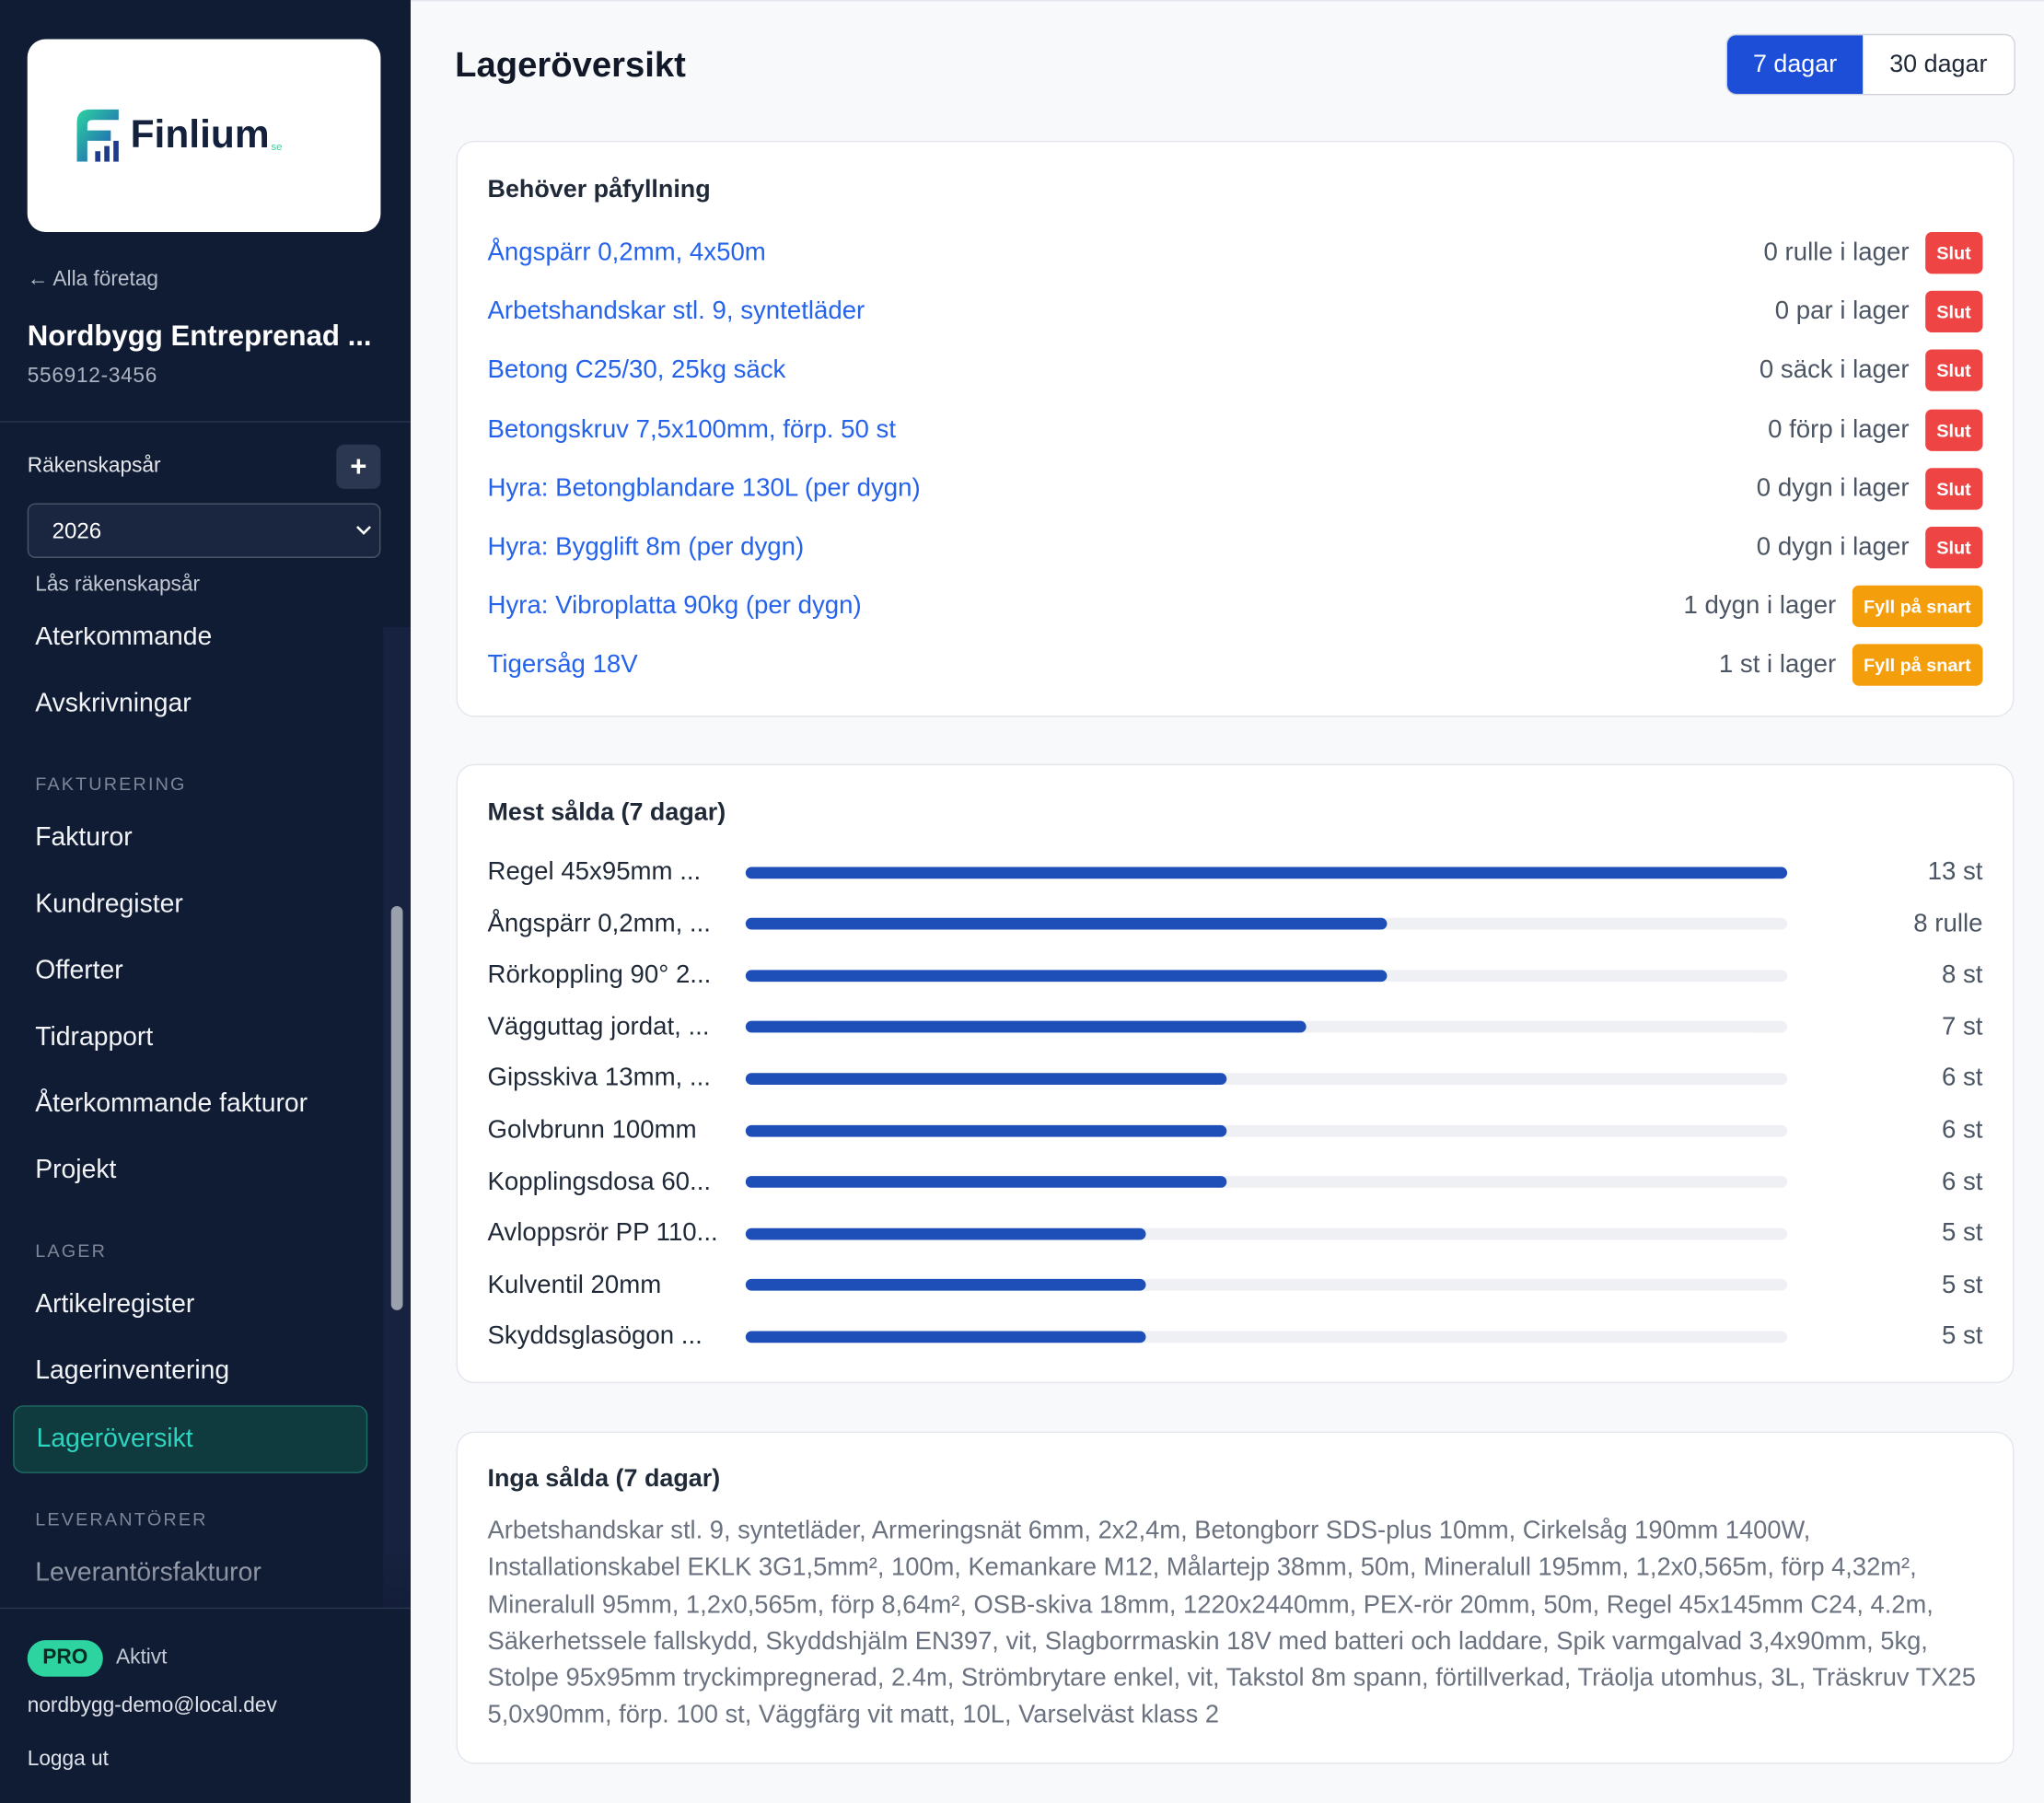  I want to click on top-border, so click(1227, 1).